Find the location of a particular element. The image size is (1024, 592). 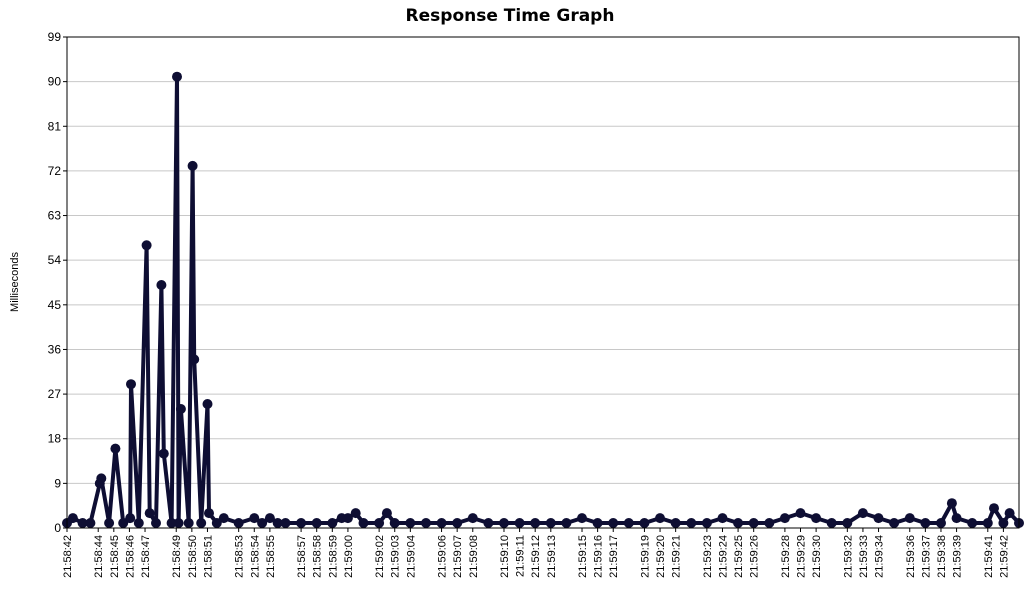

x-tick-label: 21:58:44 is located at coordinates (99, 556).